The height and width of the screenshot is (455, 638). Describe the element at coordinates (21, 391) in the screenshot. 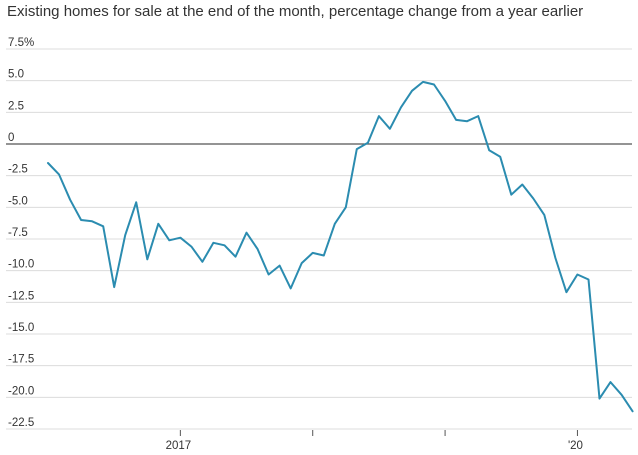

I see `y-tick-label: -20.0` at that location.